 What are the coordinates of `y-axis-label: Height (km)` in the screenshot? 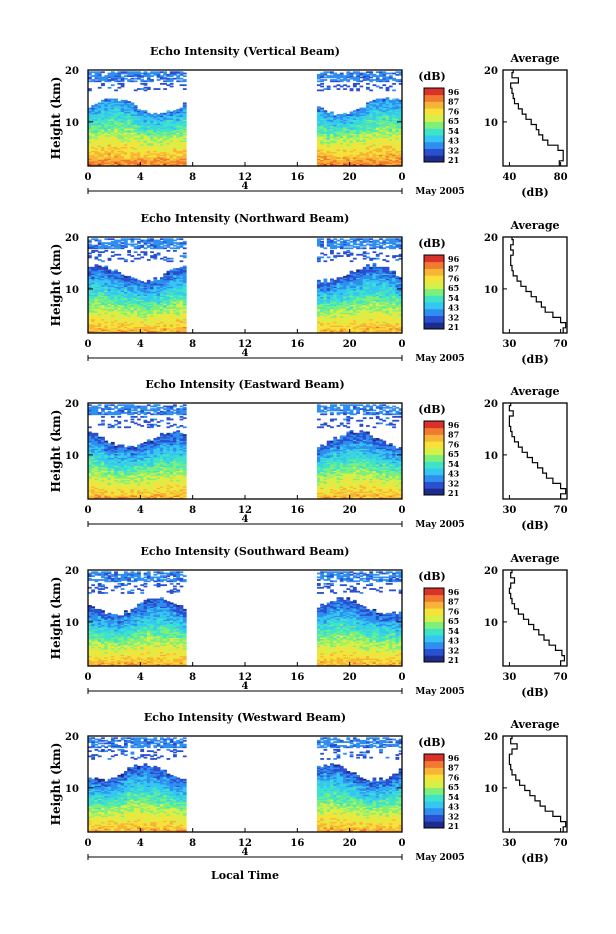 It's located at (56, 118).